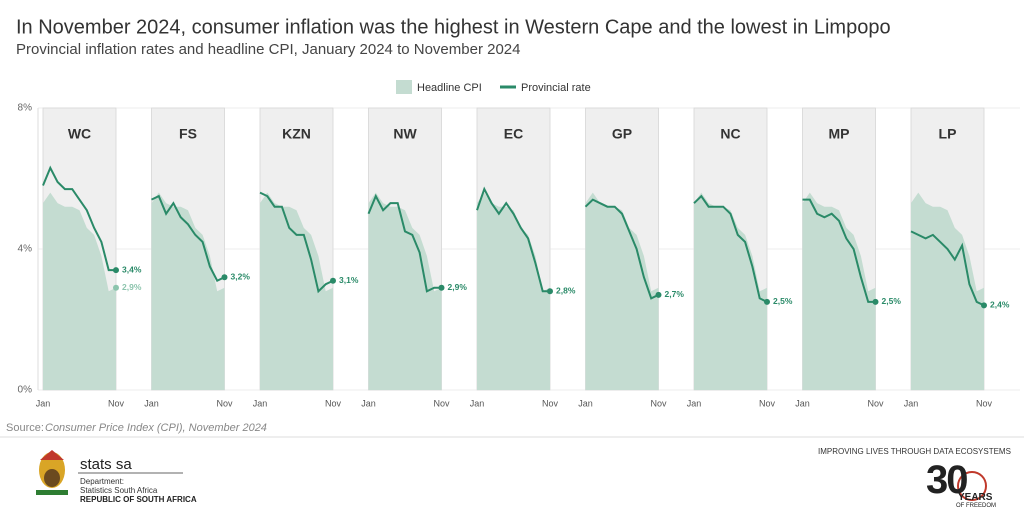 The width and height of the screenshot is (1024, 520). I want to click on legend-label: Provincial rate, so click(556, 88).